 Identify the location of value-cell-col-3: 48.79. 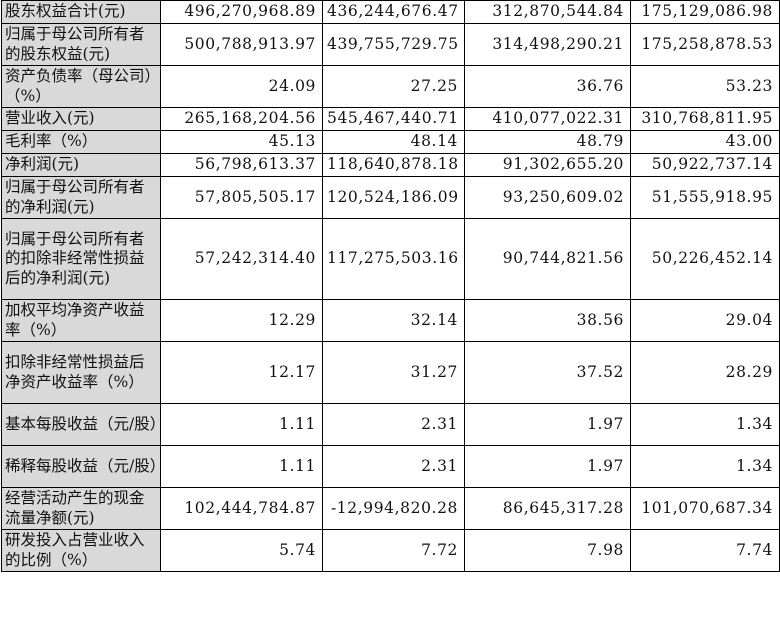
(547, 142).